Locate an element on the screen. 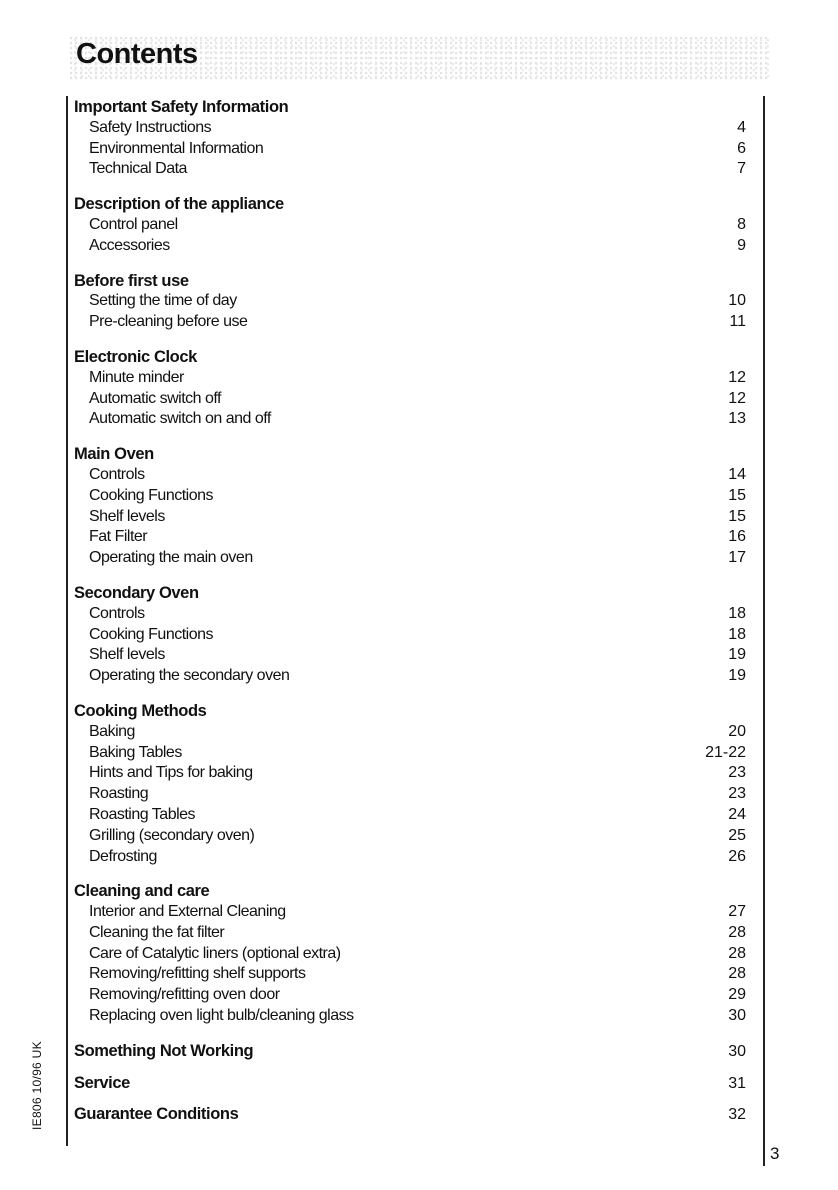 This screenshot has height=1190, width=838. entry-page: 8 is located at coordinates (741, 224).